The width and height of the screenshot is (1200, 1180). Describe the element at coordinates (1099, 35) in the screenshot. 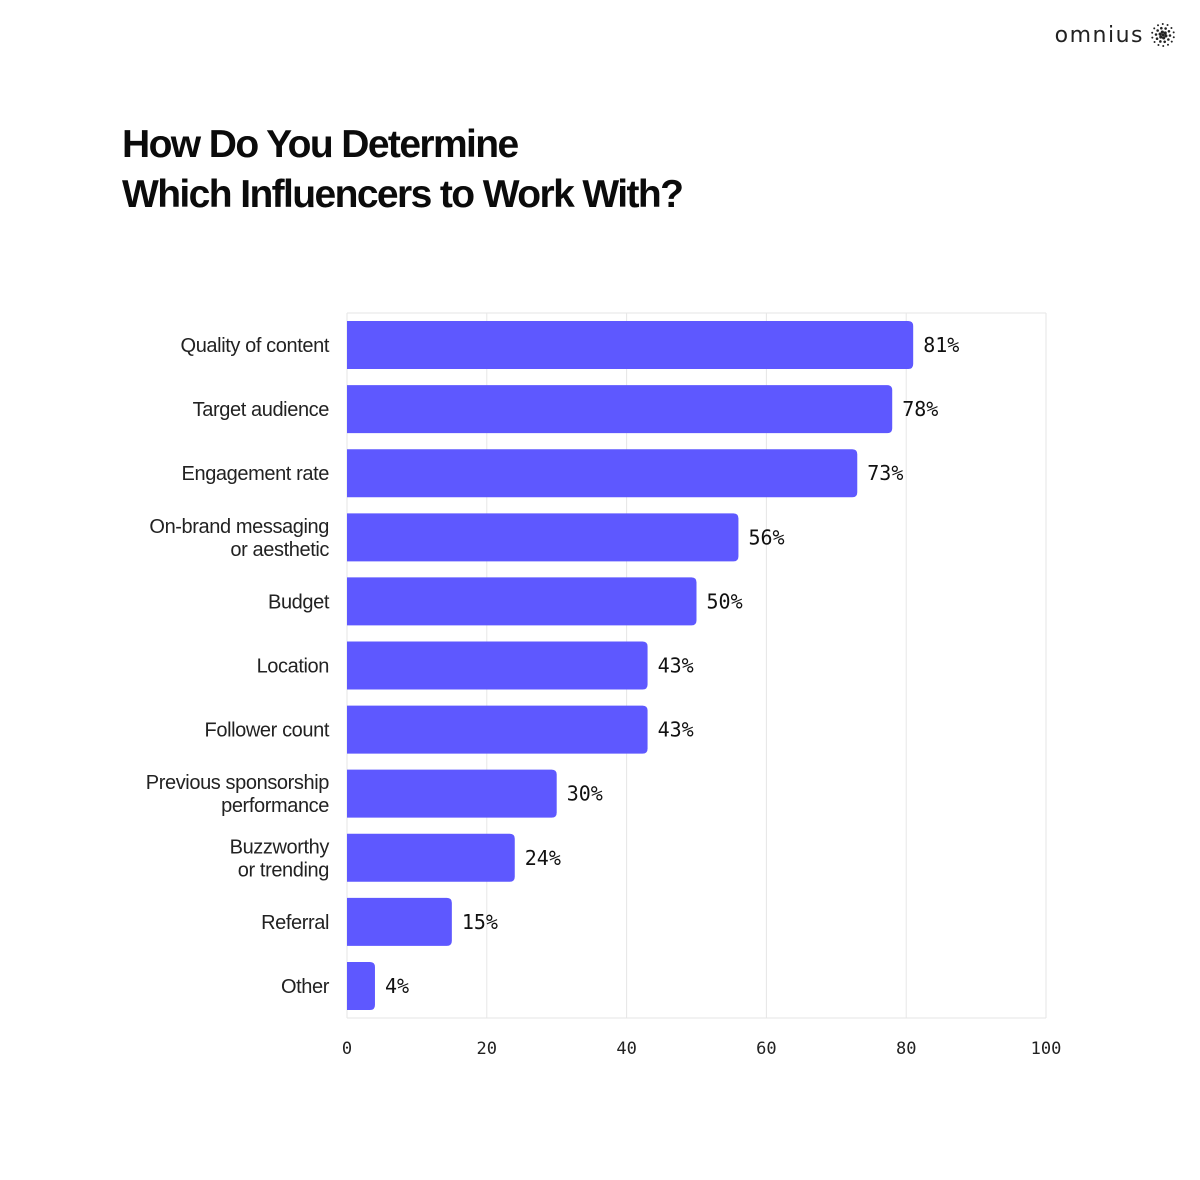

I see `brand-name: omnius` at that location.